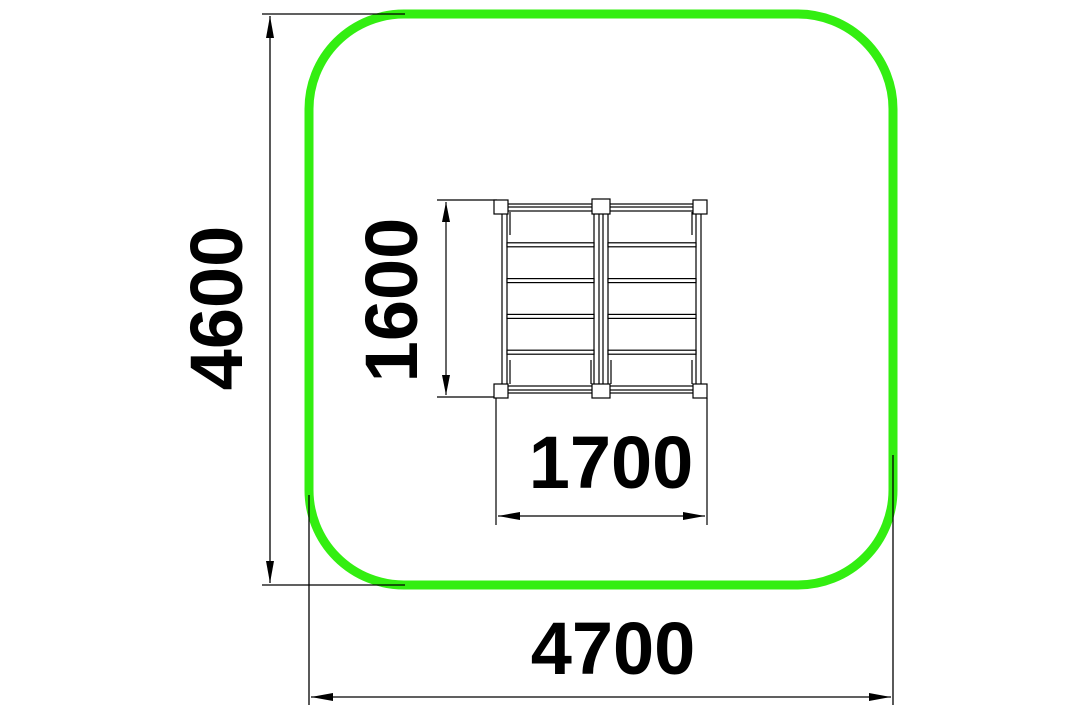 This screenshot has width=1080, height=720. What do you see at coordinates (601, 206) in the screenshot?
I see `post-top-middle` at bounding box center [601, 206].